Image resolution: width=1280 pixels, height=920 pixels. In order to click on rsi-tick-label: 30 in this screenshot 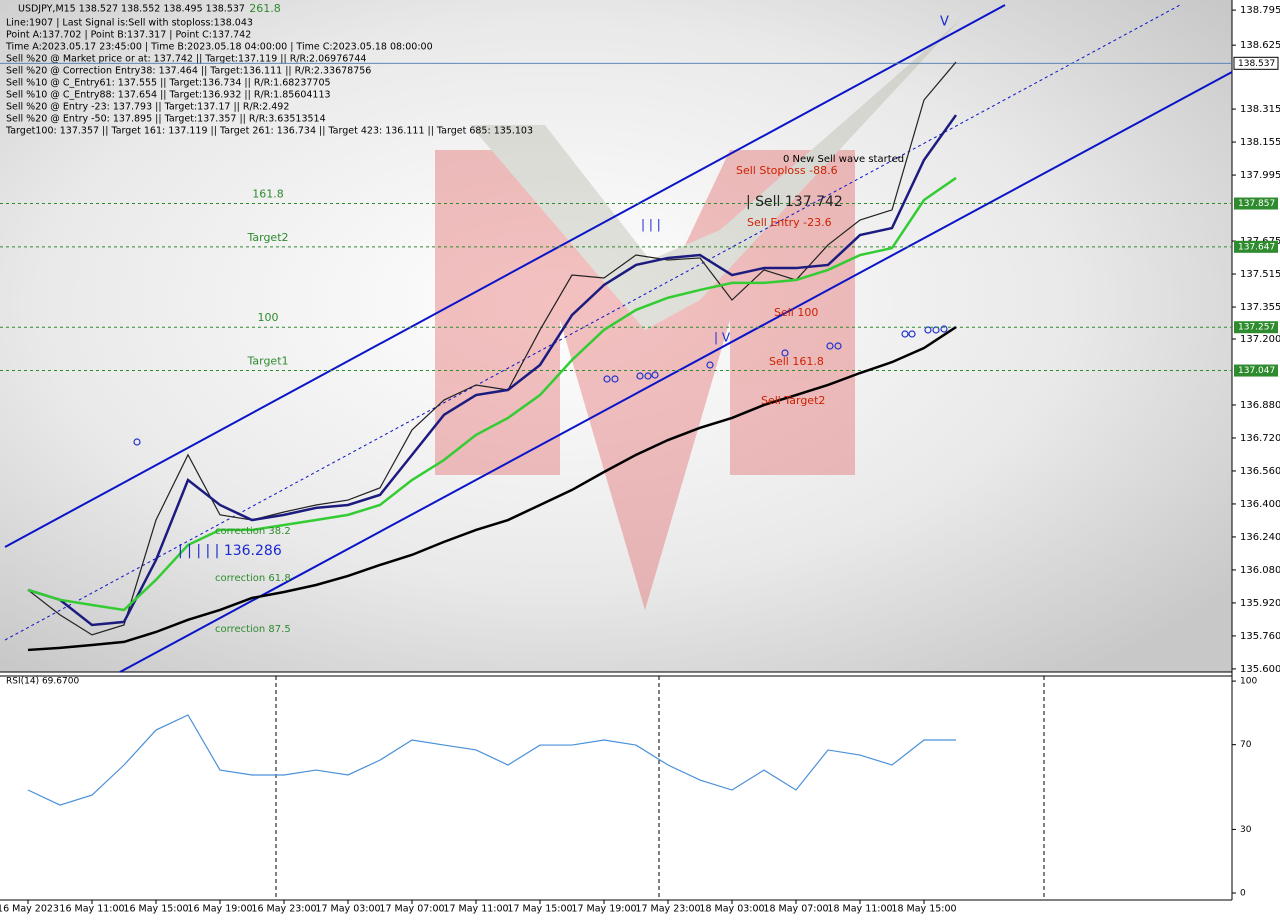, I will do `click(1246, 830)`.